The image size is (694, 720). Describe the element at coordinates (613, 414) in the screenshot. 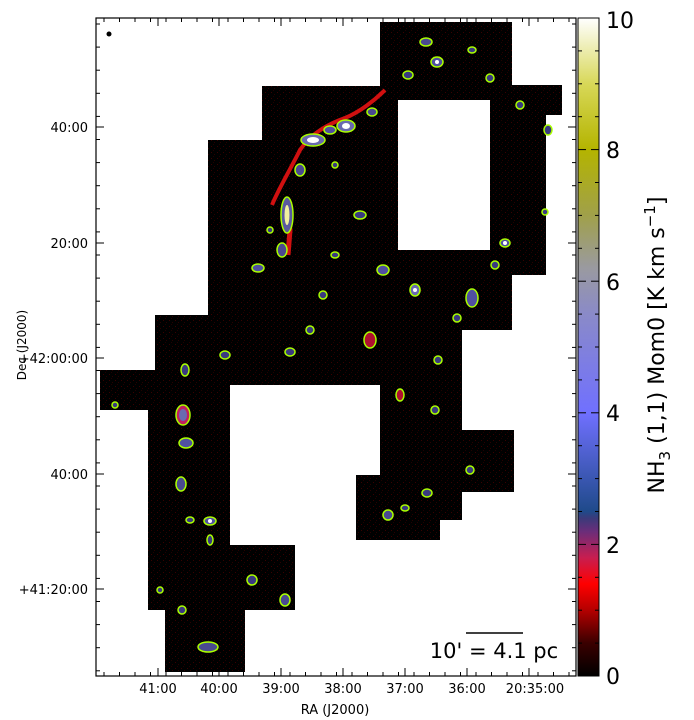

I see `colorbar-tick-label: 4` at that location.